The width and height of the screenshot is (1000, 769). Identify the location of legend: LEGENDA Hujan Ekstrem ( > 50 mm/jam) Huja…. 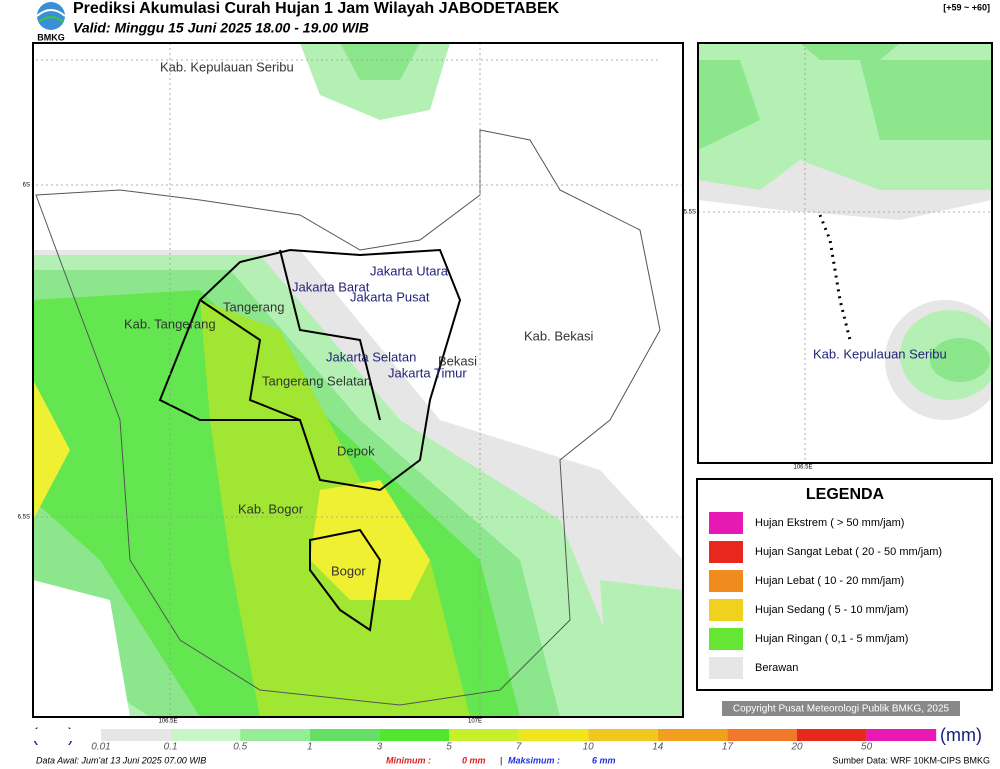
(844, 584).